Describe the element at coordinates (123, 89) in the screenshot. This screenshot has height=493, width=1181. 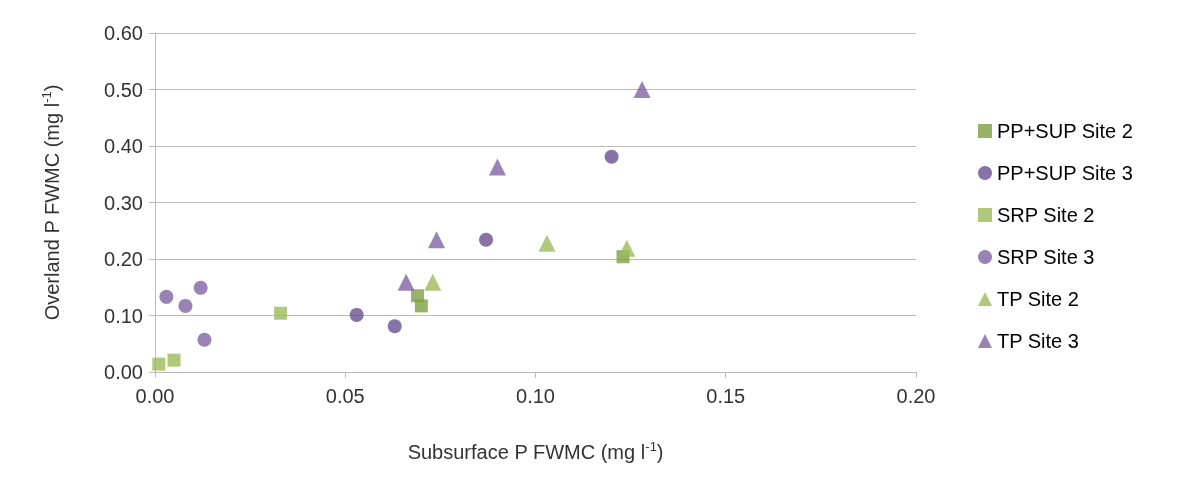
I see `y-tick-label: 0.50` at that location.